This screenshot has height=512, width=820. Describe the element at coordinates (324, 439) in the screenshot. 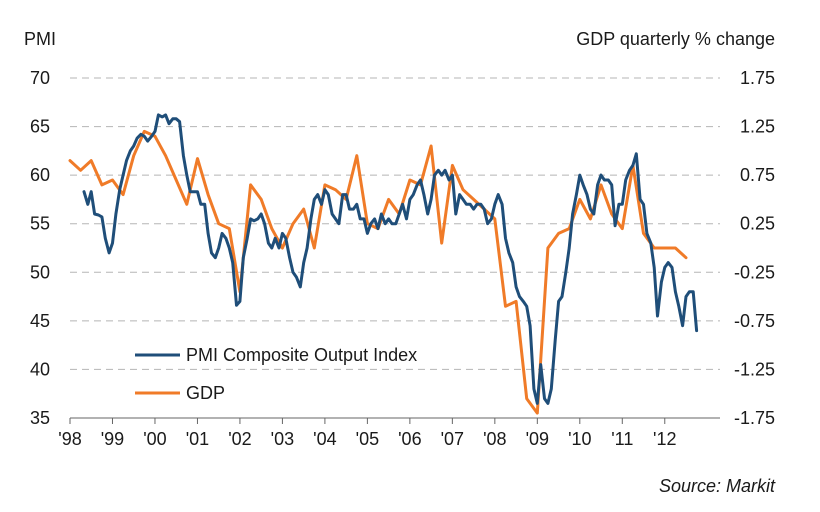

I see `x-tick-label: '04` at that location.